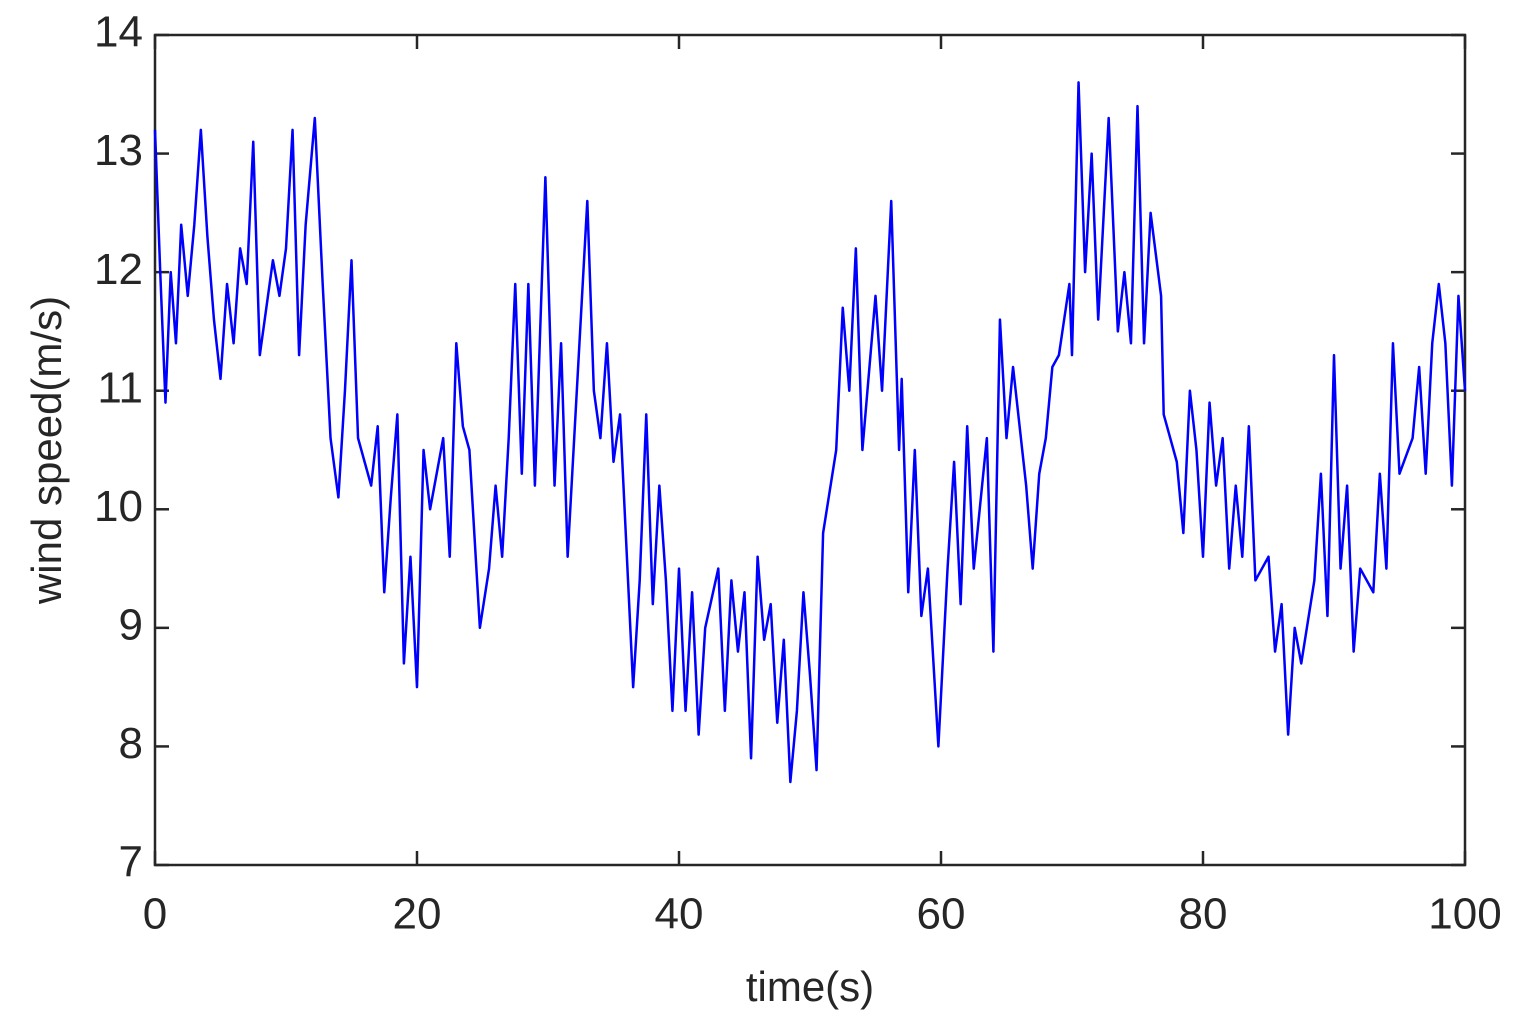  What do you see at coordinates (118, 32) in the screenshot?
I see `y-tick-label: 14` at bounding box center [118, 32].